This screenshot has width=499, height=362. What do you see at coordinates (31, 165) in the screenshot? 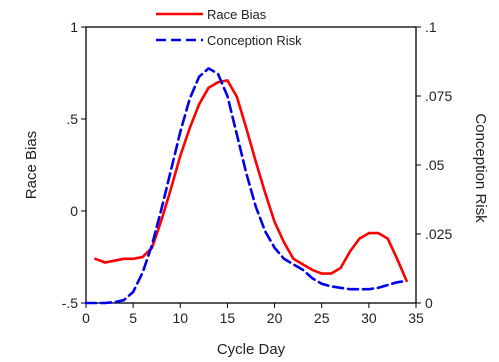
I see `y-axis-title: Race Bias` at bounding box center [31, 165].